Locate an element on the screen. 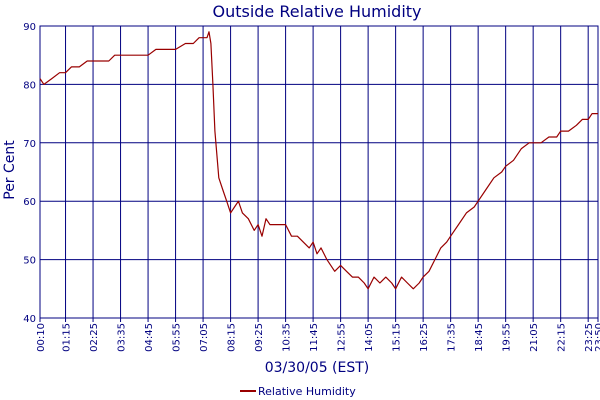  y-tick-label: 40 is located at coordinates (29, 319).